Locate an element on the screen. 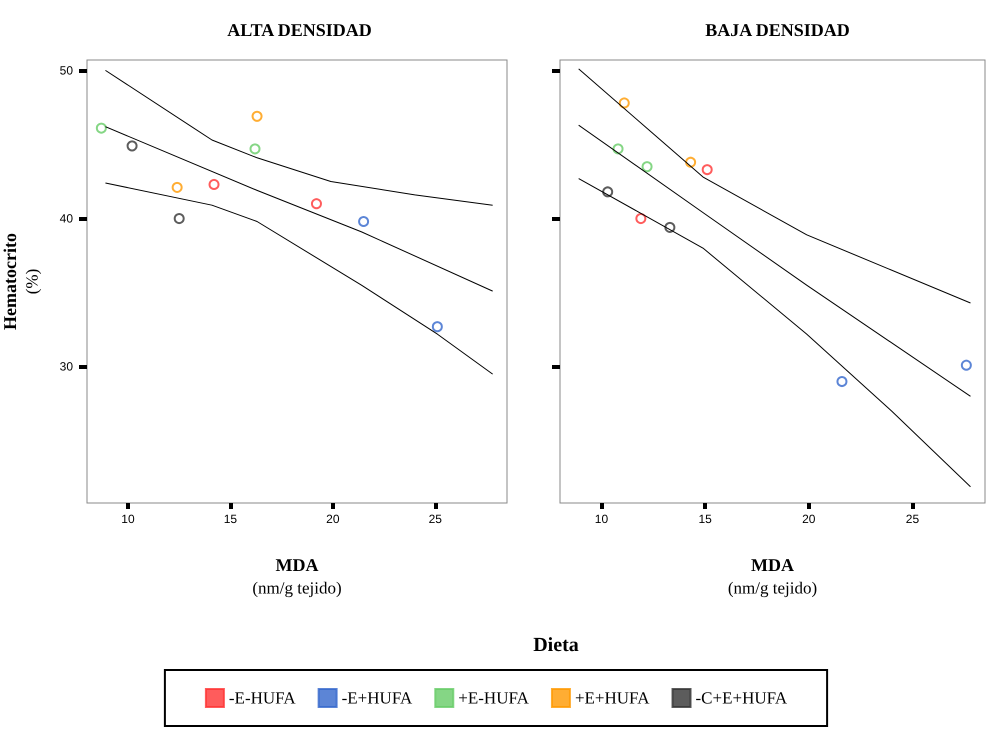  chart-title: BAJA DENSIDAD is located at coordinates (777, 30).